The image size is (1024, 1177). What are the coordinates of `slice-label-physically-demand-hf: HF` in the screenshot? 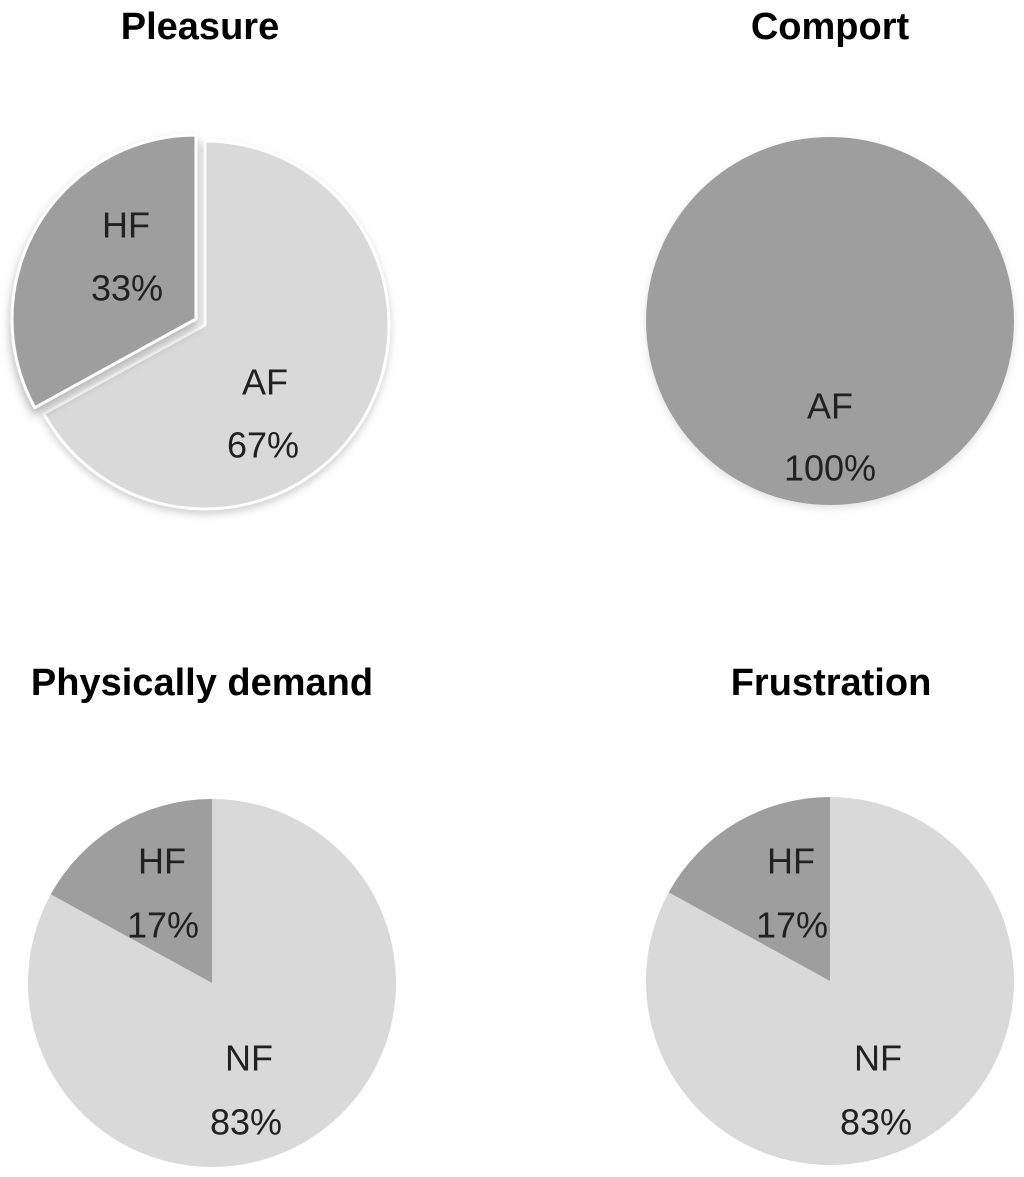 It's located at (162, 861).